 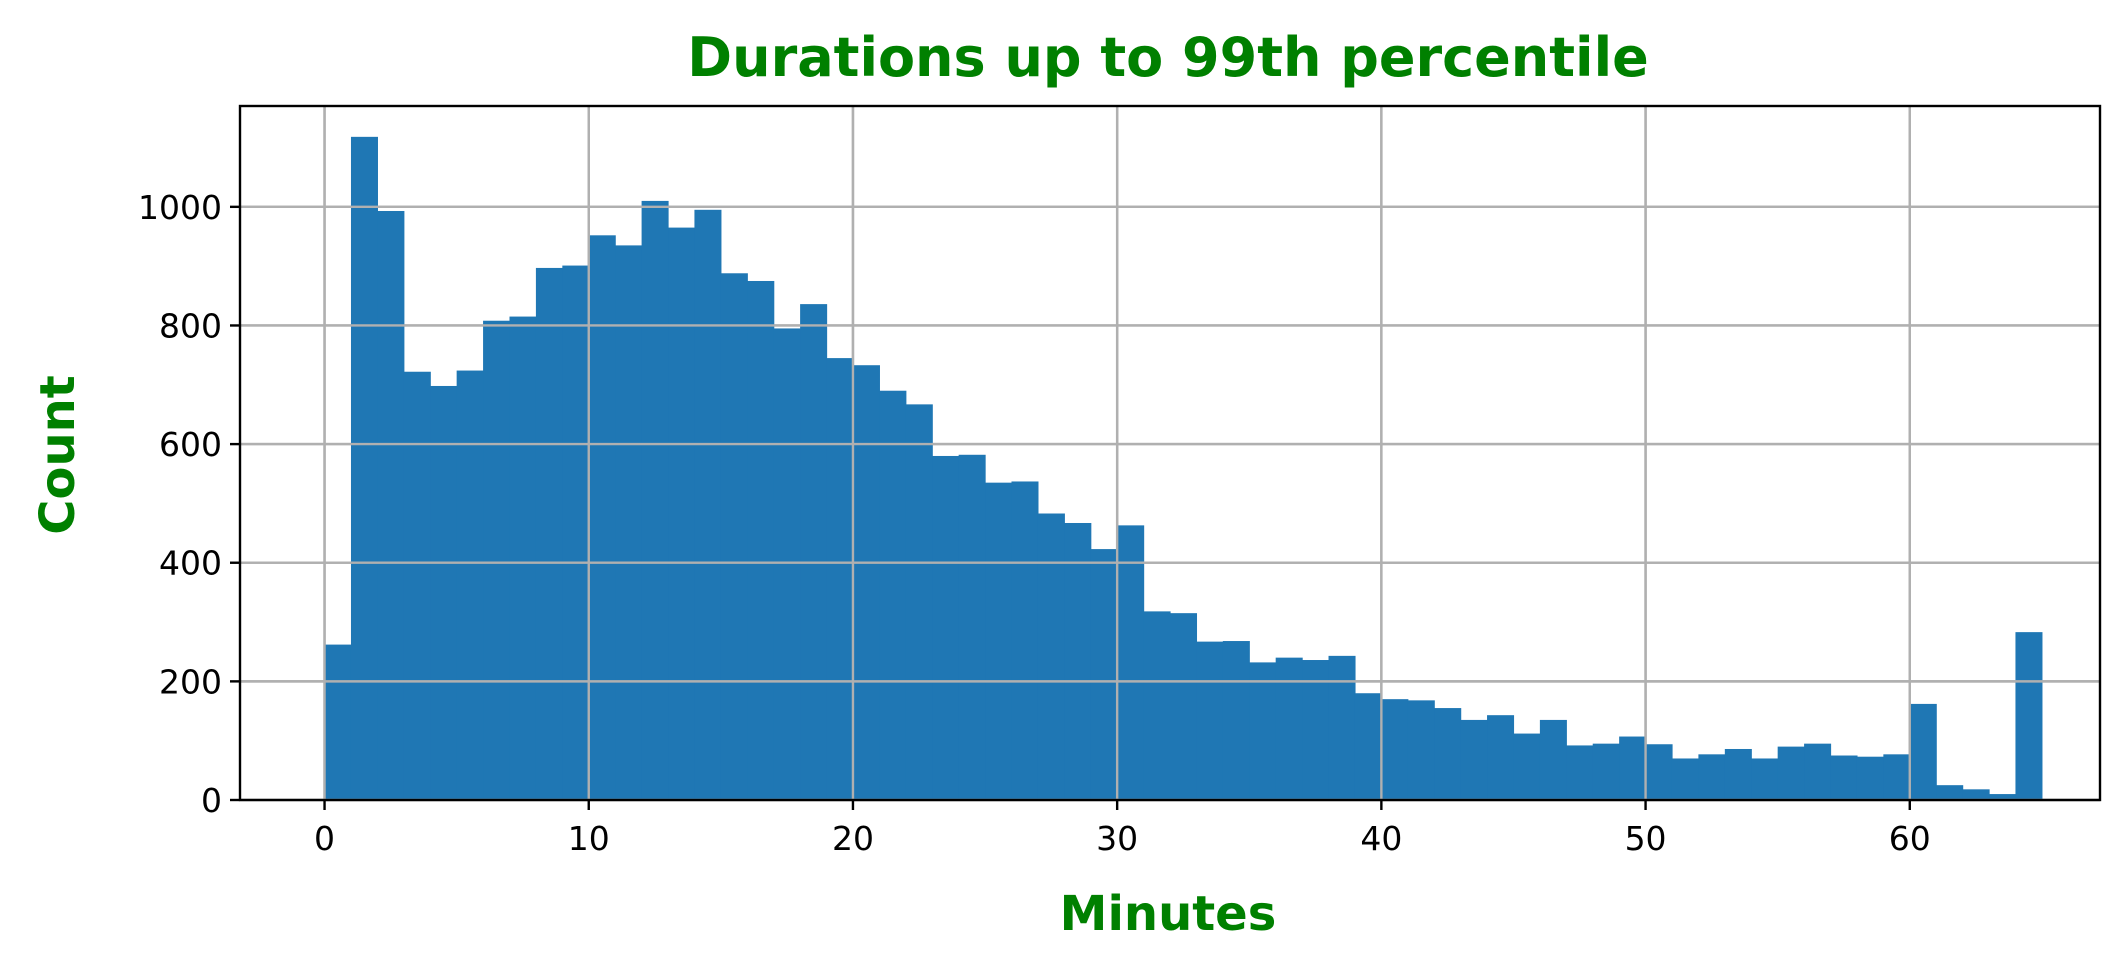 What do you see at coordinates (853, 838) in the screenshot?
I see `x-tick-label: 20` at bounding box center [853, 838].